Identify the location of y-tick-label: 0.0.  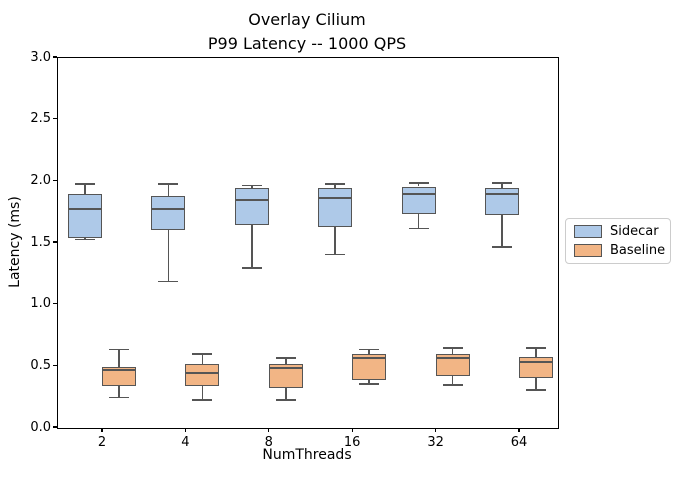
(40, 427).